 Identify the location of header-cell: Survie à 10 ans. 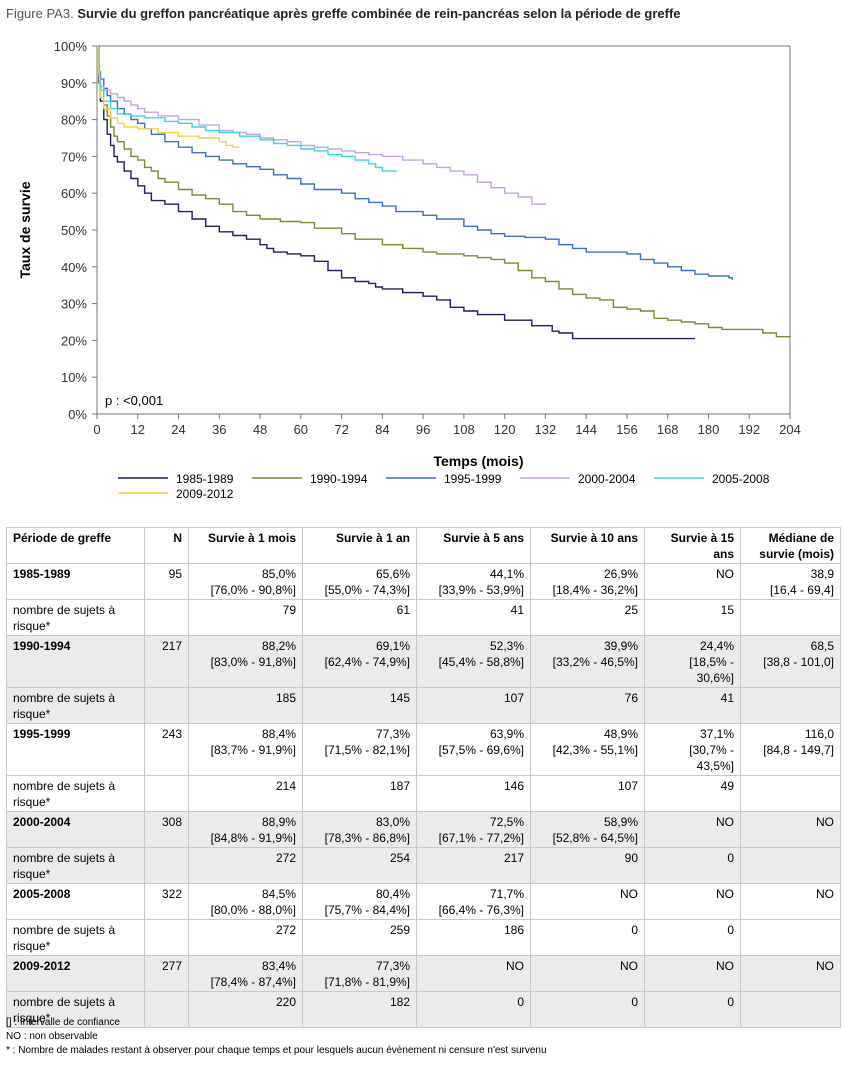
(587, 545).